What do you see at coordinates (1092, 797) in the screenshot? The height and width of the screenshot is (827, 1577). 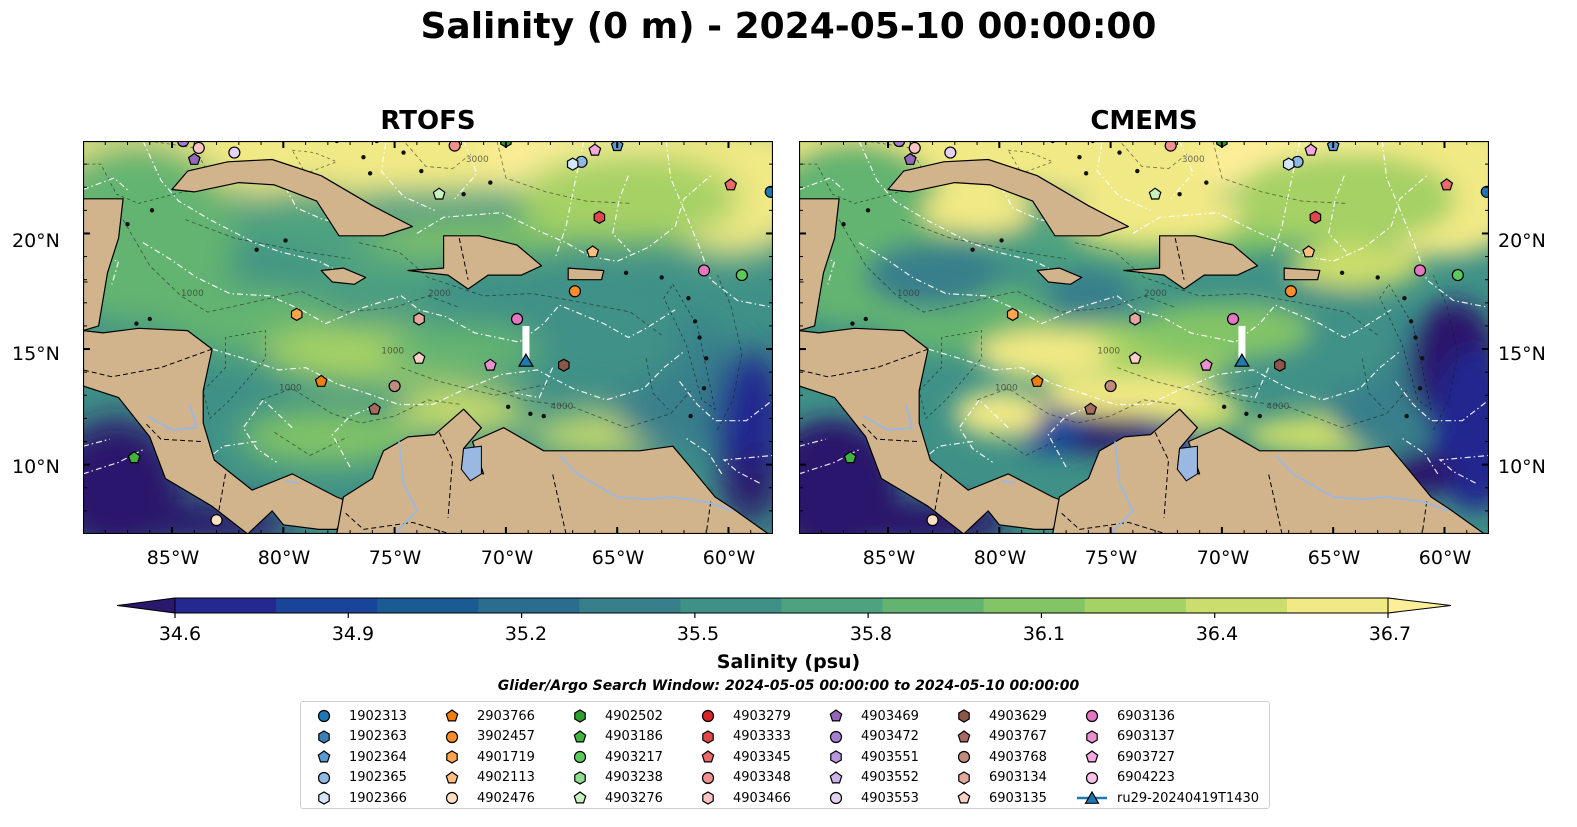 I see `legend-marker-triangle-icon` at bounding box center [1092, 797].